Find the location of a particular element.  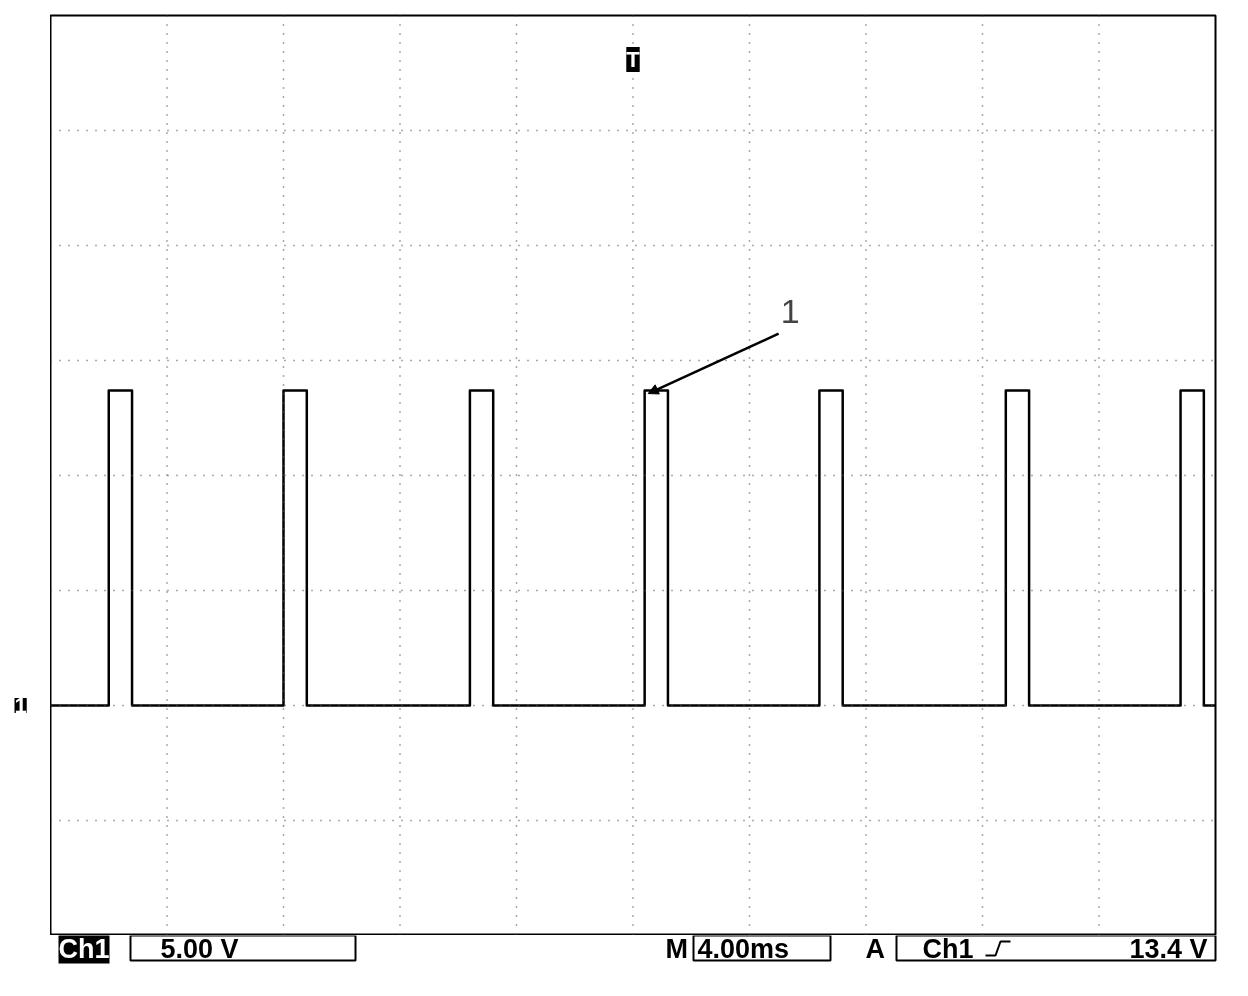

text: M is located at coordinates (676, 948).